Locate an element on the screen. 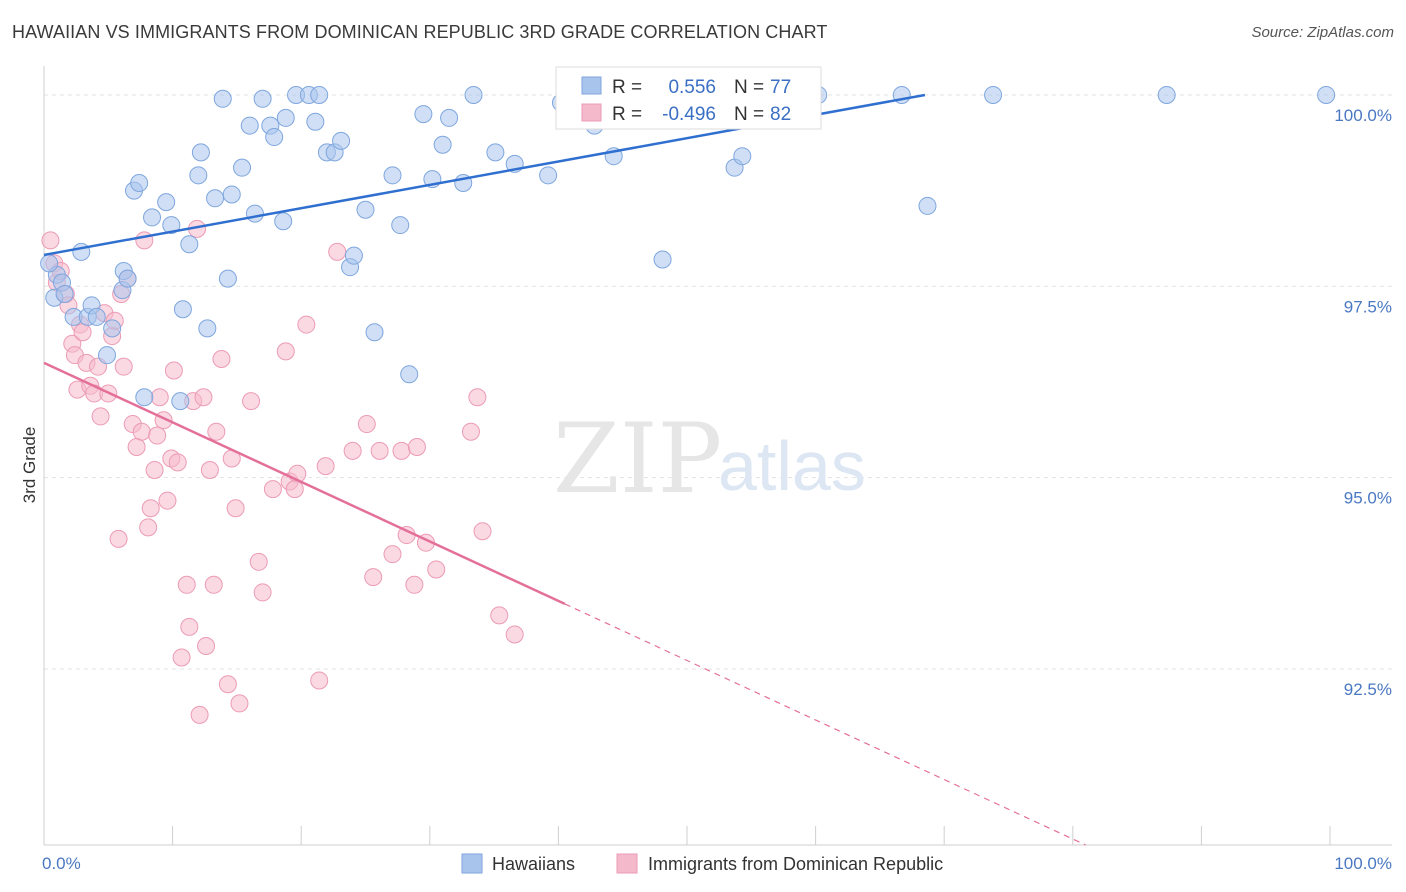  pink-trend-extension is located at coordinates (825, 724).